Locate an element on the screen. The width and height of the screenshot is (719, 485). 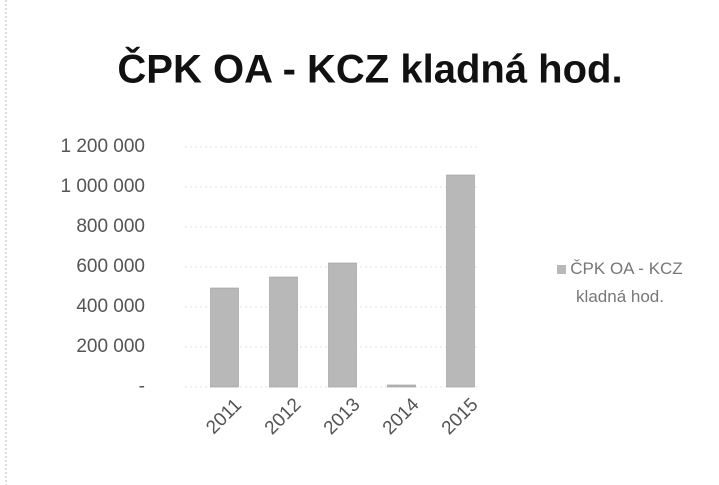
y-tick-label: 200 000 is located at coordinates (110, 346).